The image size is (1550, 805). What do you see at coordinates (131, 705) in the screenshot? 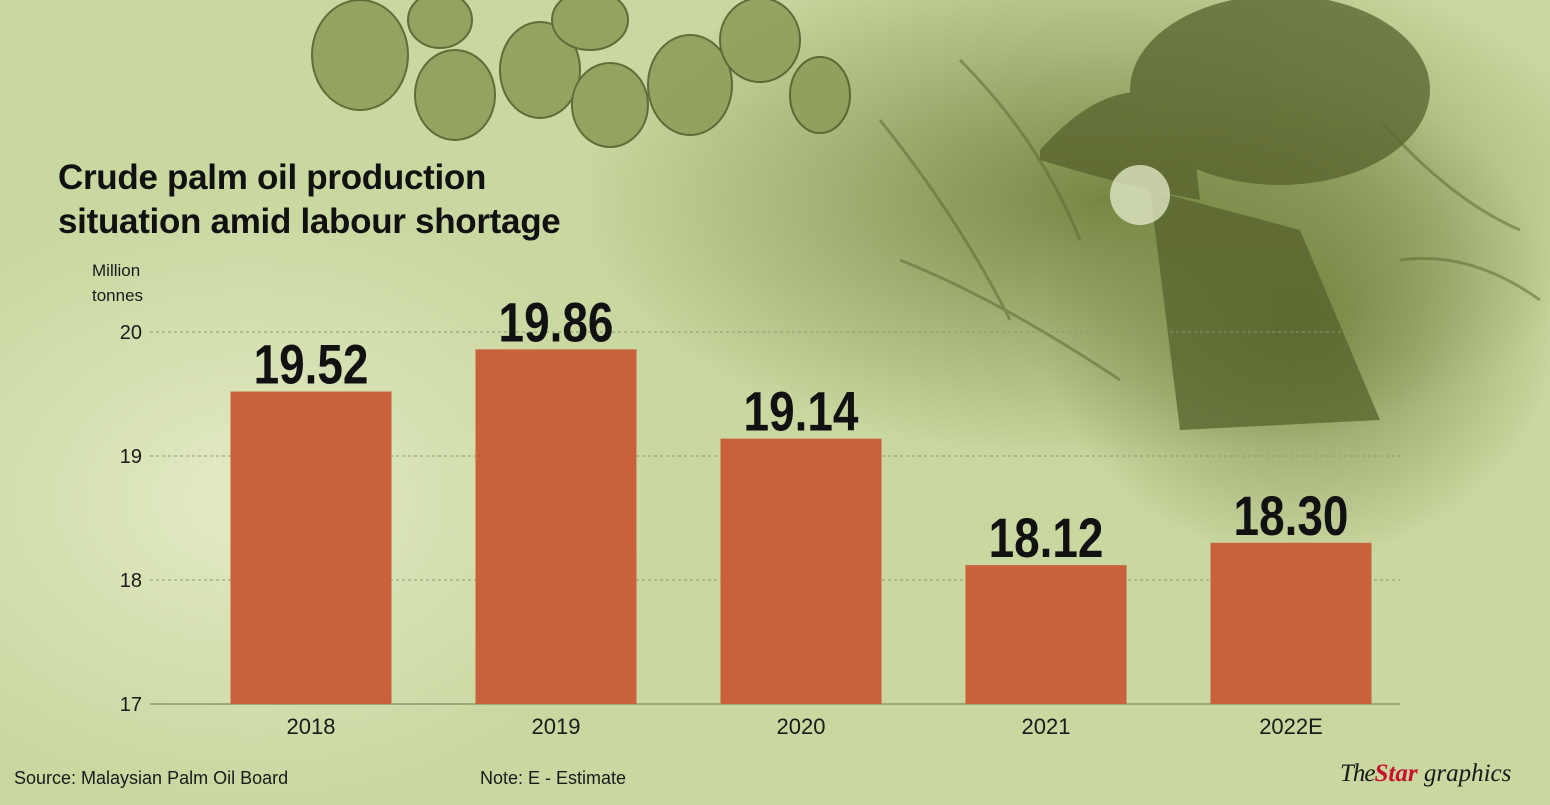
I see `y-tick-label: 17` at bounding box center [131, 705].